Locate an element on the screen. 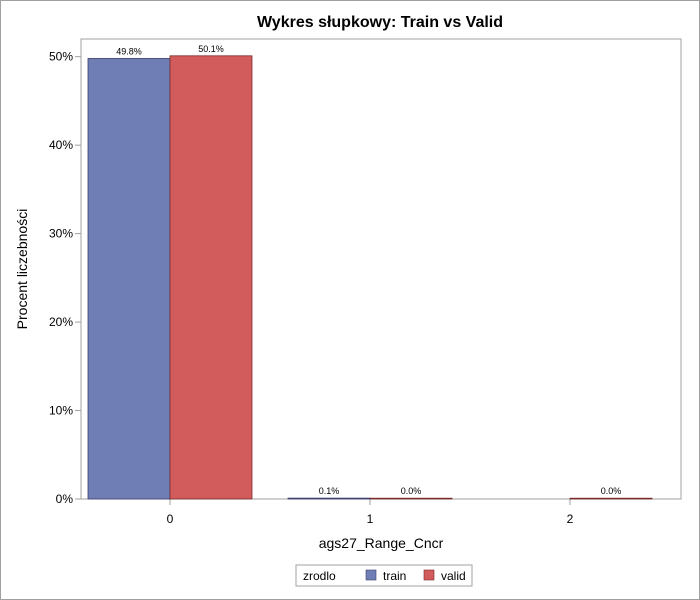 This screenshot has width=700, height=600. x-tick-label: 0 is located at coordinates (170, 519).